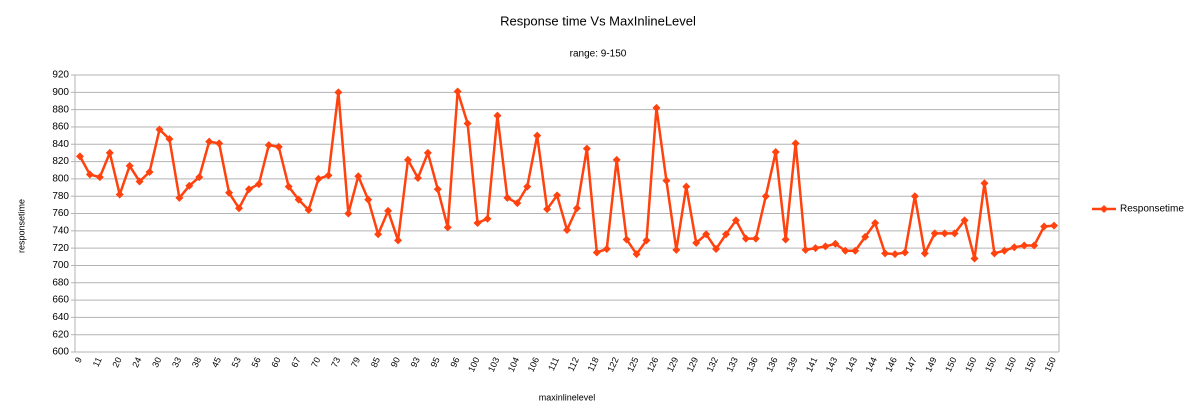 This screenshot has height=418, width=1196. I want to click on x-tick-label: 93, so click(415, 362).